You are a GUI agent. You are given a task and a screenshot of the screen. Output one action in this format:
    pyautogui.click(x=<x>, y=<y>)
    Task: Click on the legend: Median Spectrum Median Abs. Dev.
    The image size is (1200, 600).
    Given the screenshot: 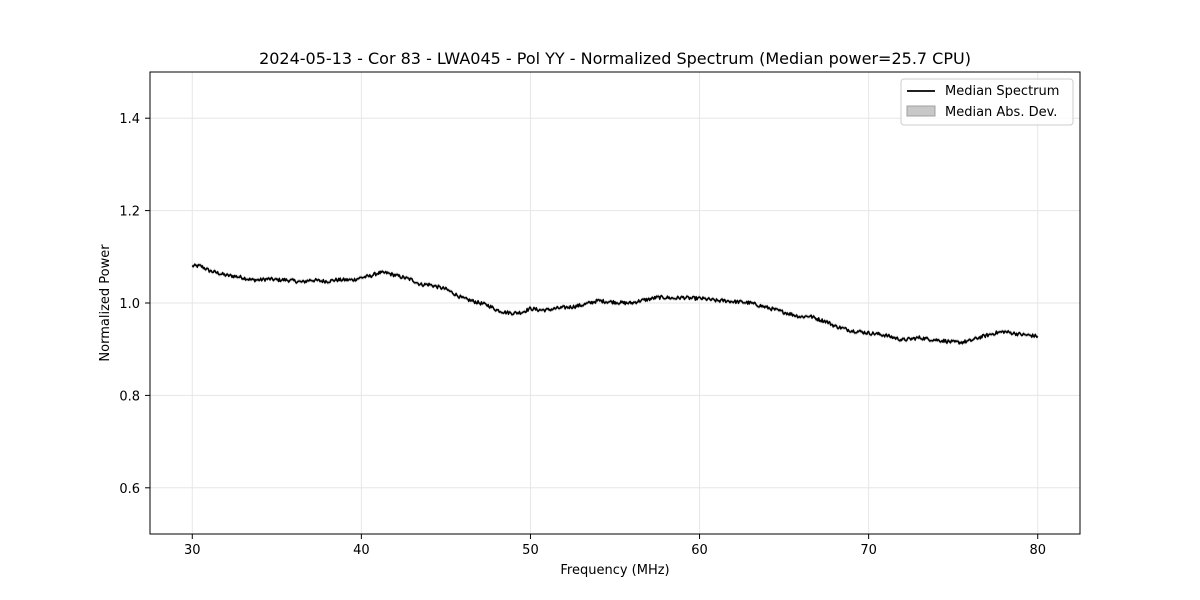 What is the action you would take?
    pyautogui.click(x=987, y=102)
    